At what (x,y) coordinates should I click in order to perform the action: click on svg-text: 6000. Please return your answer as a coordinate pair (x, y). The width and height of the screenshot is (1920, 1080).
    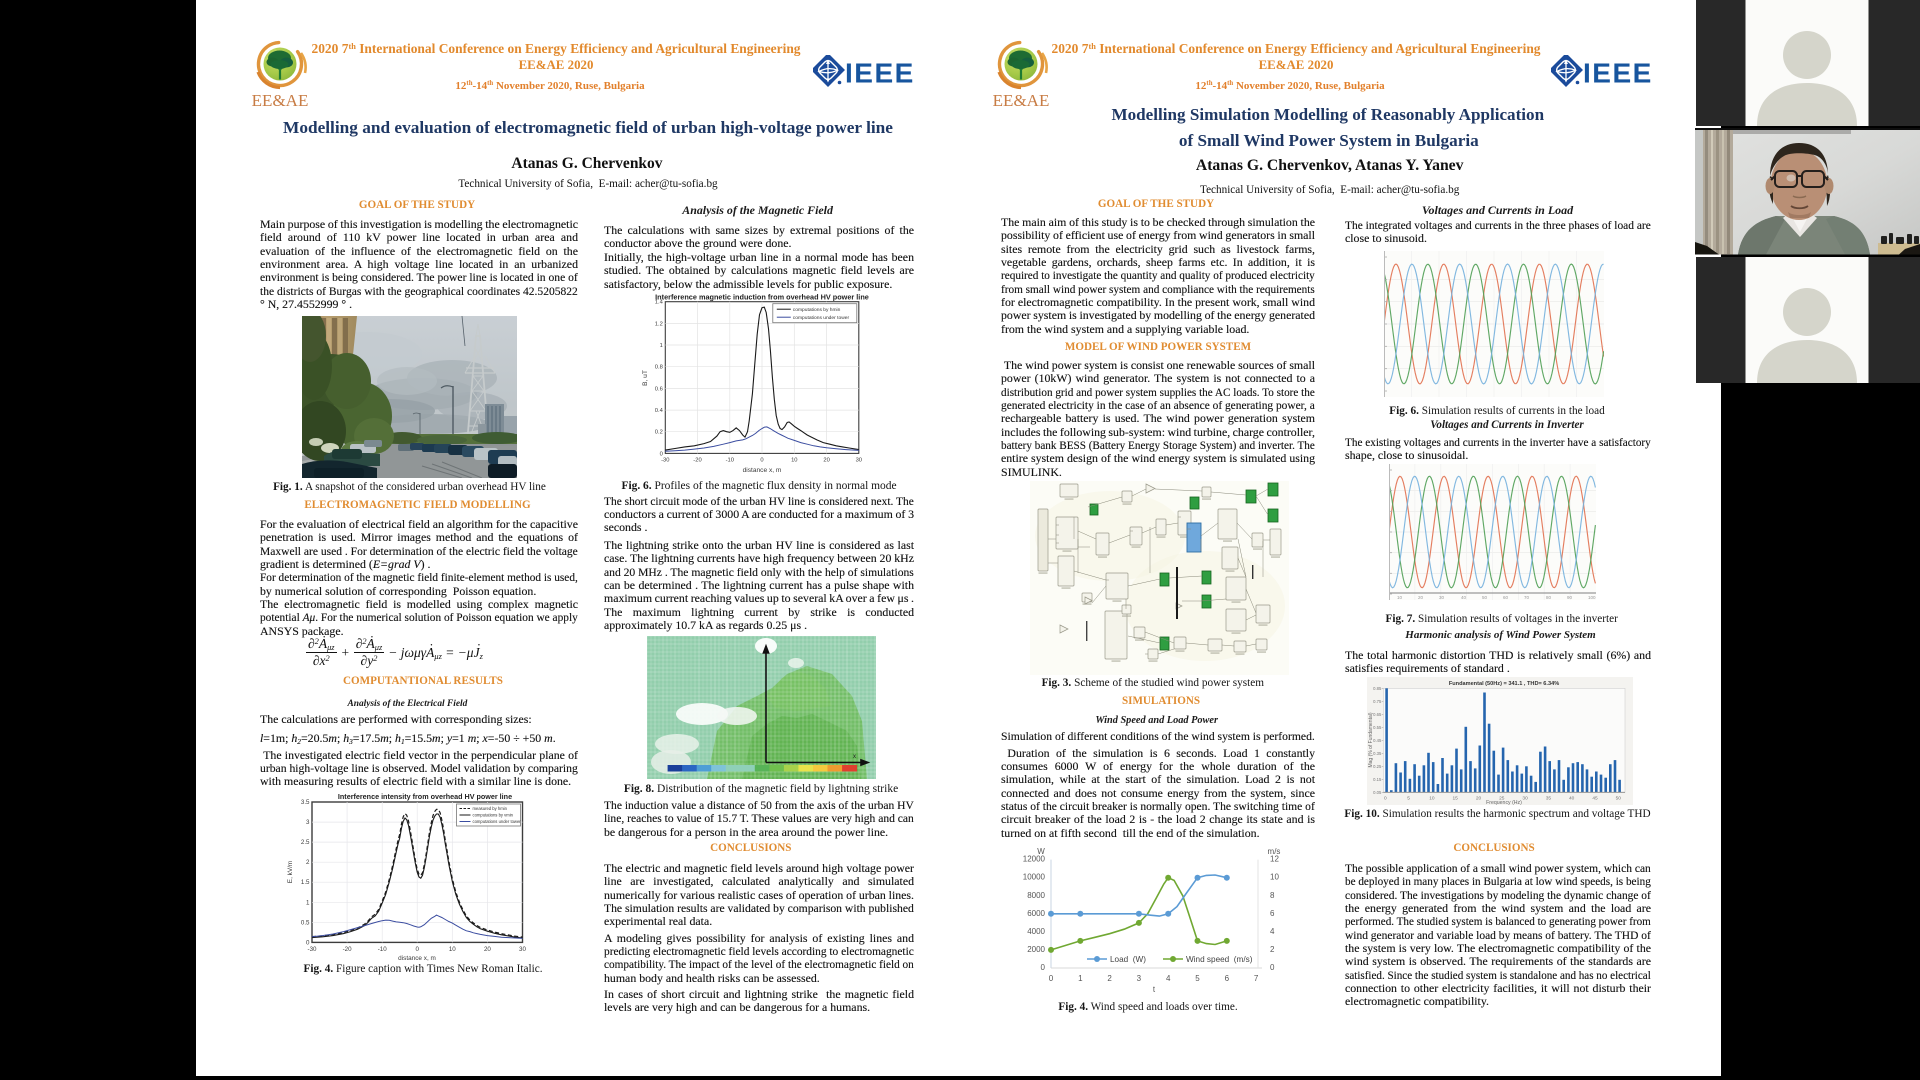
    Looking at the image, I should click on (1036, 913).